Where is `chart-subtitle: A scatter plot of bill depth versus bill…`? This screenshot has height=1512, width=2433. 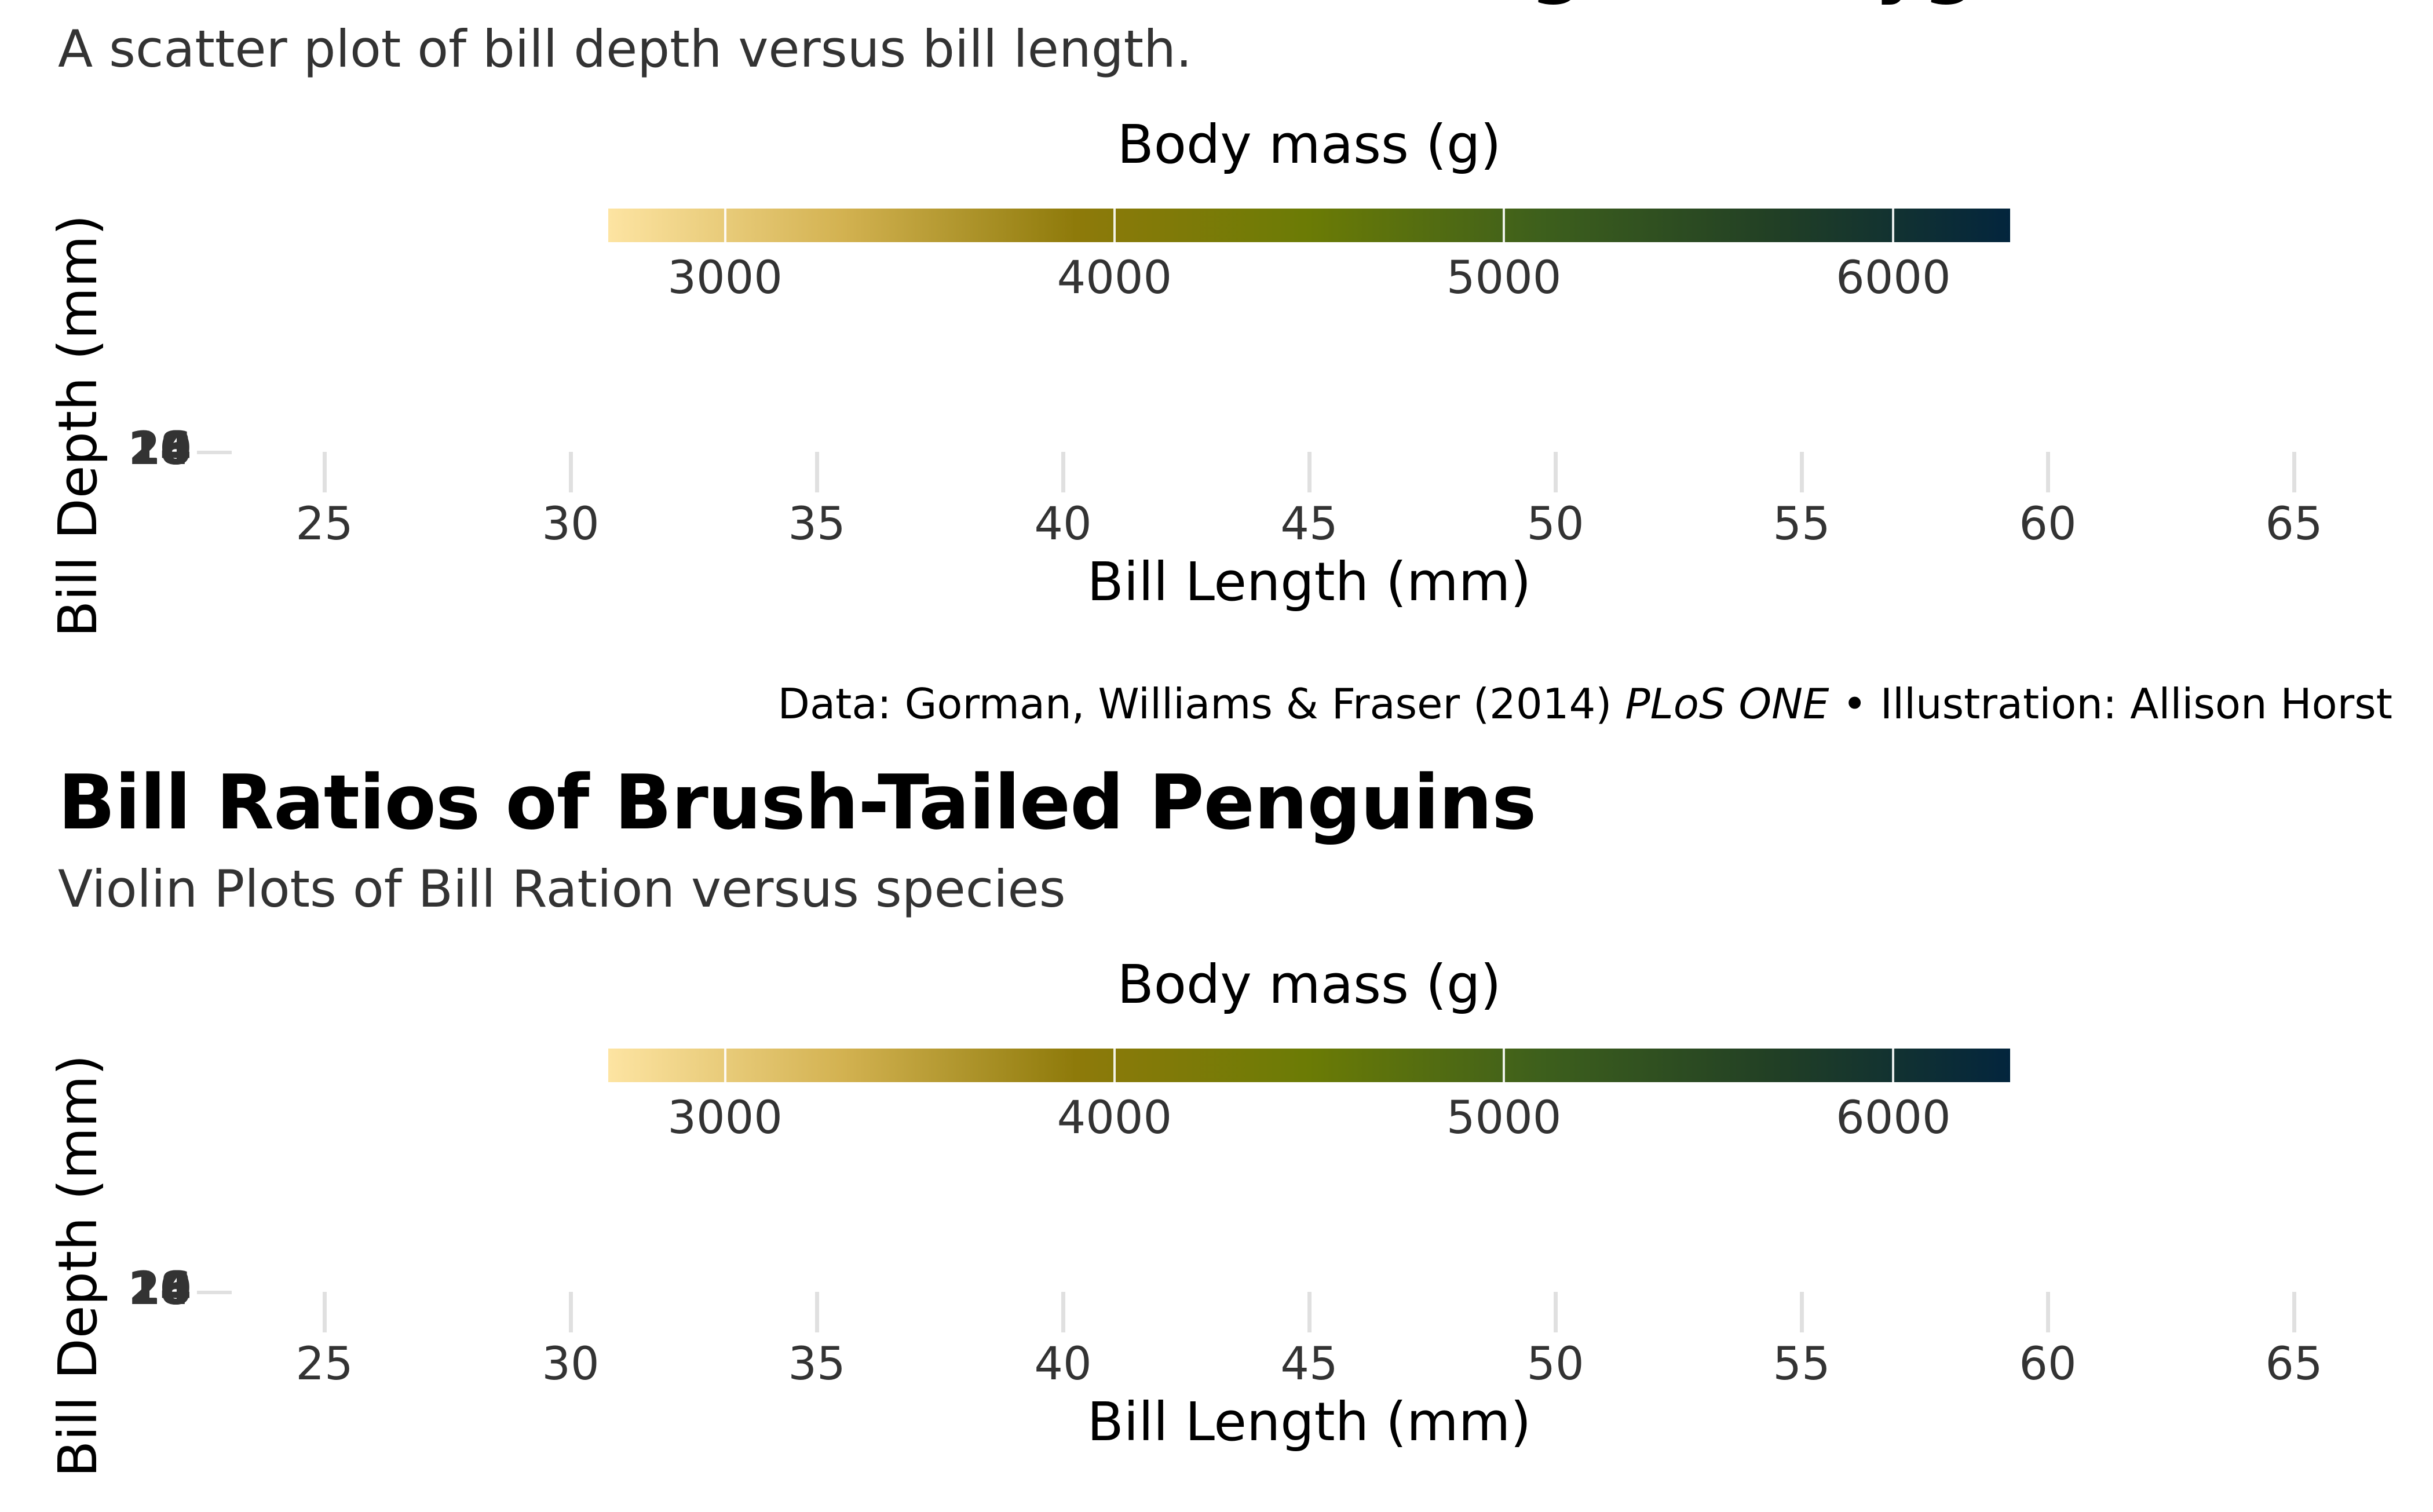 chart-subtitle: A scatter plot of bill depth versus bill… is located at coordinates (625, 49).